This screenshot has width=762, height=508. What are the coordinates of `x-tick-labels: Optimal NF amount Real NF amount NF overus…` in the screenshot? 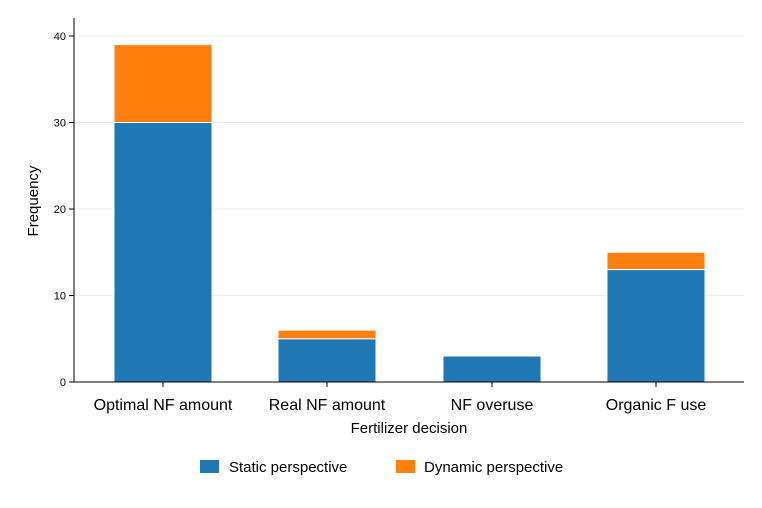 It's located at (400, 398).